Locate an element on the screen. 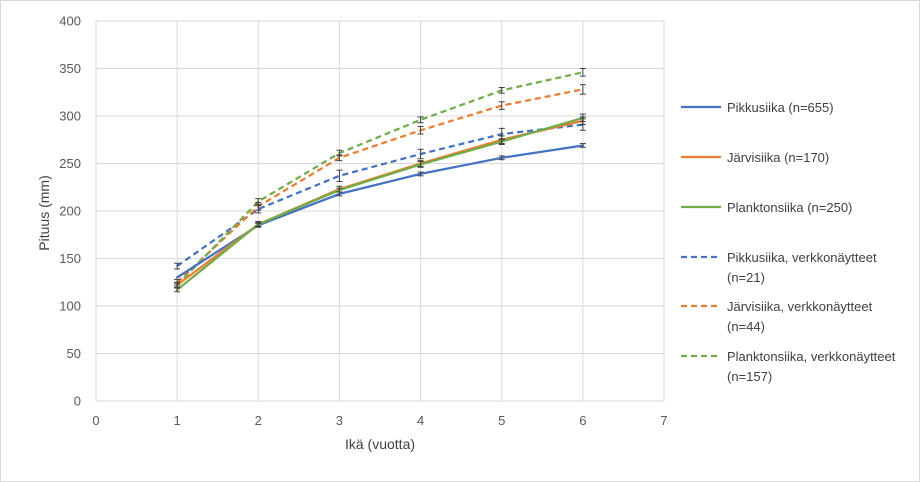  legend-label: Pikkusiika, verkkonäytteet is located at coordinates (802, 257).